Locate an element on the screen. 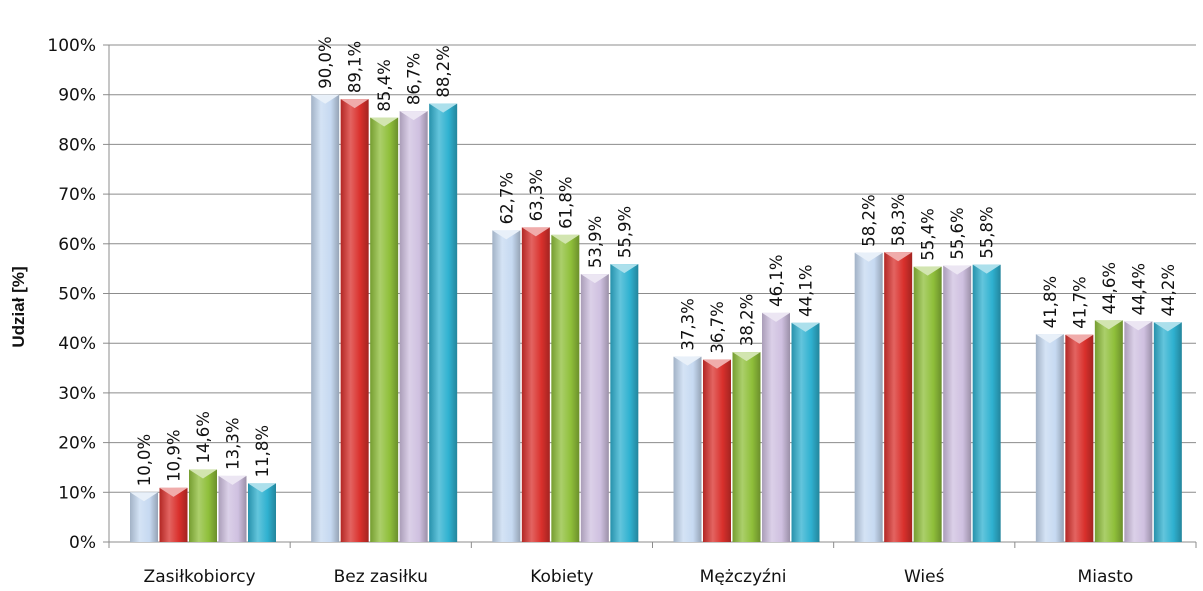 Image resolution: width=1203 pixels, height=591 pixels. data-label: 85,4% is located at coordinates (384, 85).